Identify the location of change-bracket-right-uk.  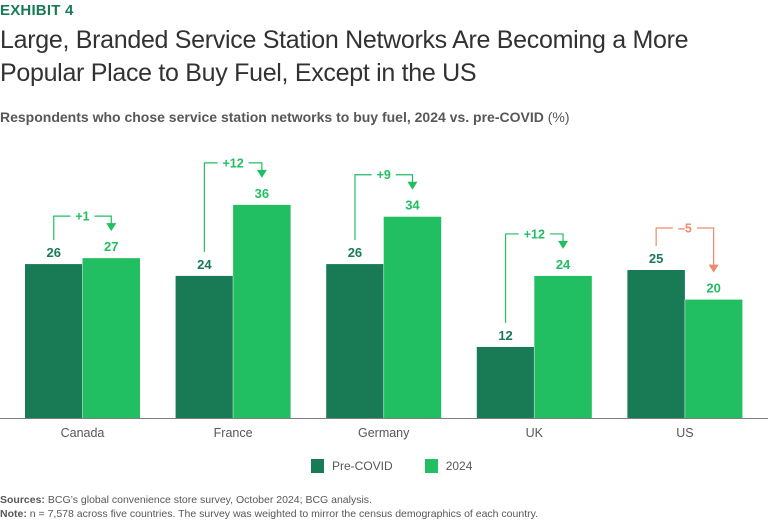
(556, 237).